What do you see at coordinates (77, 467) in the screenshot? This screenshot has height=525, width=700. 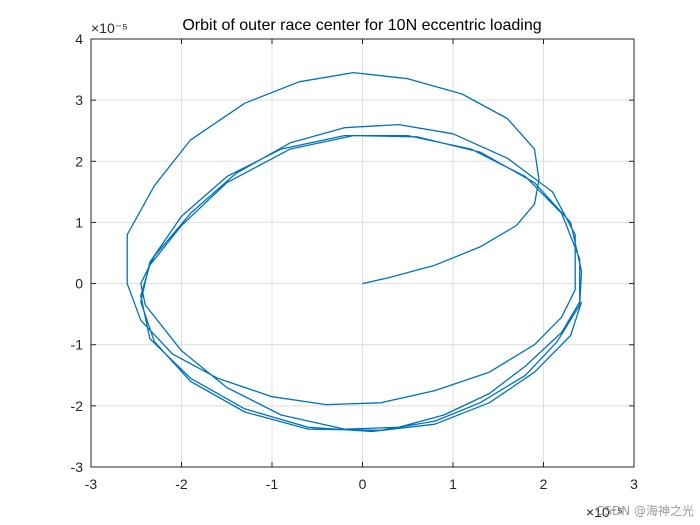 I see `y-tick-label: -3` at bounding box center [77, 467].